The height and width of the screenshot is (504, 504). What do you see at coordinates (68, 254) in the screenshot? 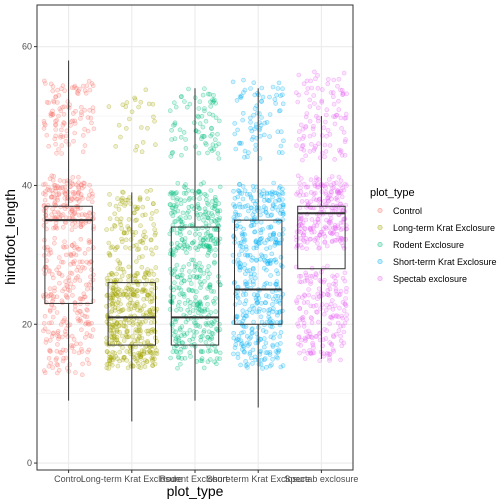
I see `box-iqr` at bounding box center [68, 254].